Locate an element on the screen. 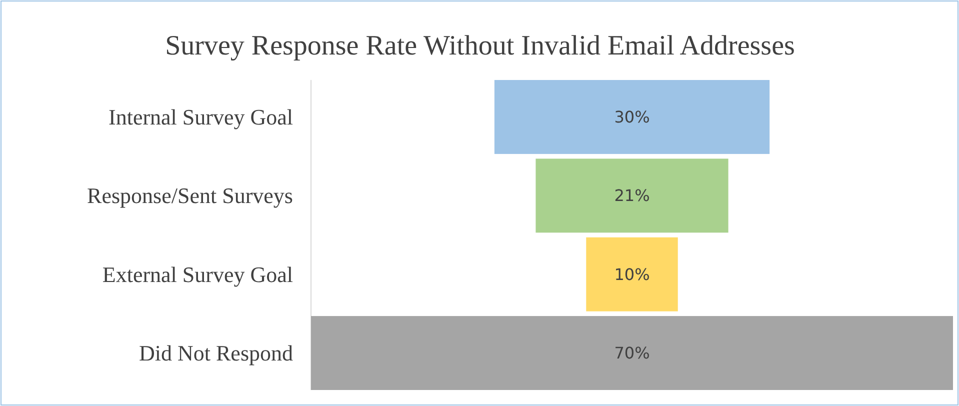 The width and height of the screenshot is (959, 406). data-label: 30% is located at coordinates (632, 116).